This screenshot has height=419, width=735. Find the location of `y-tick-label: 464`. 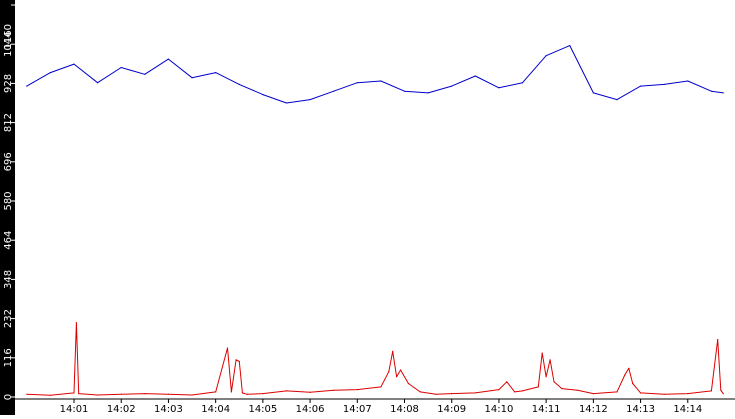

y-tick-label: 464 is located at coordinates (8, 240).